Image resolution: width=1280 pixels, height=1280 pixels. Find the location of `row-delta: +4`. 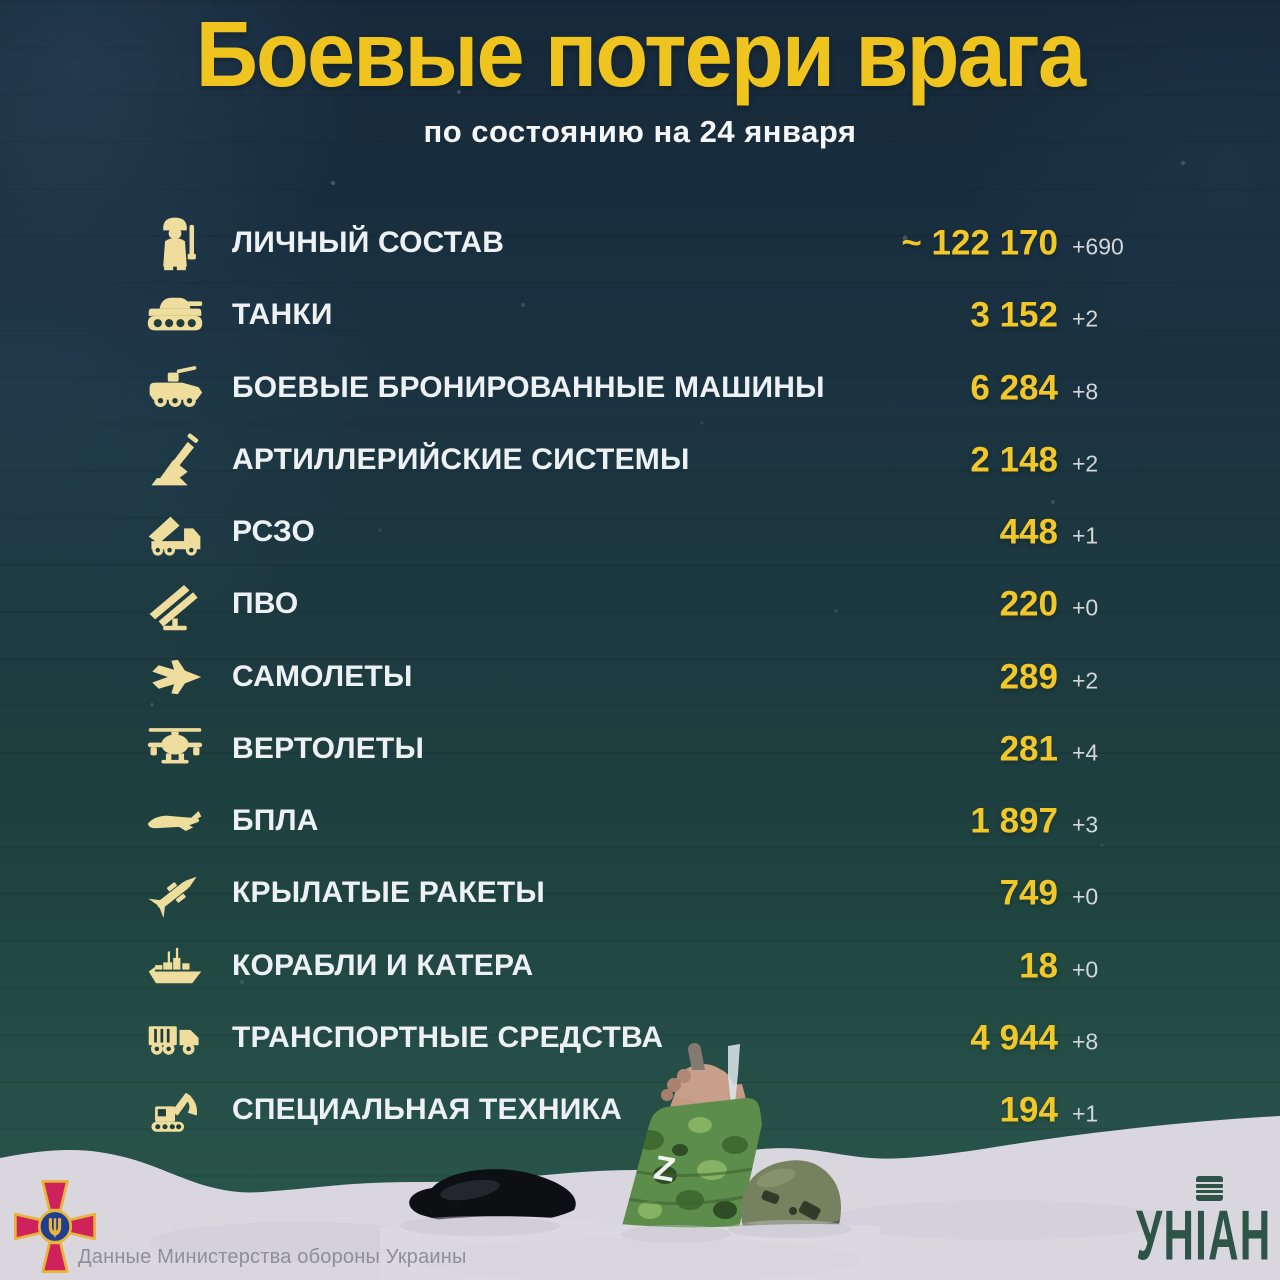

row-delta: +4 is located at coordinates (1085, 752).